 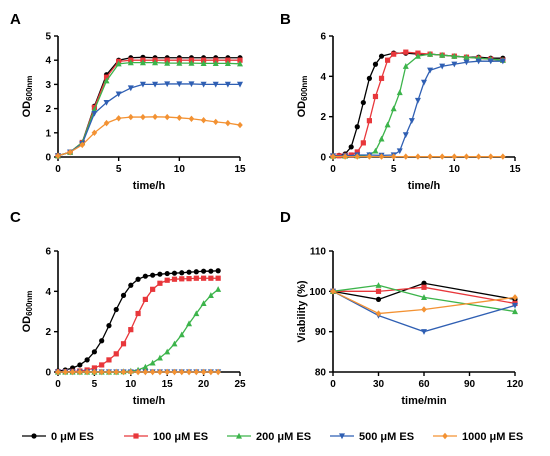 What do you see at coordinates (418, 156) in the screenshot?
I see `series-1000-m-es` at bounding box center [418, 156].